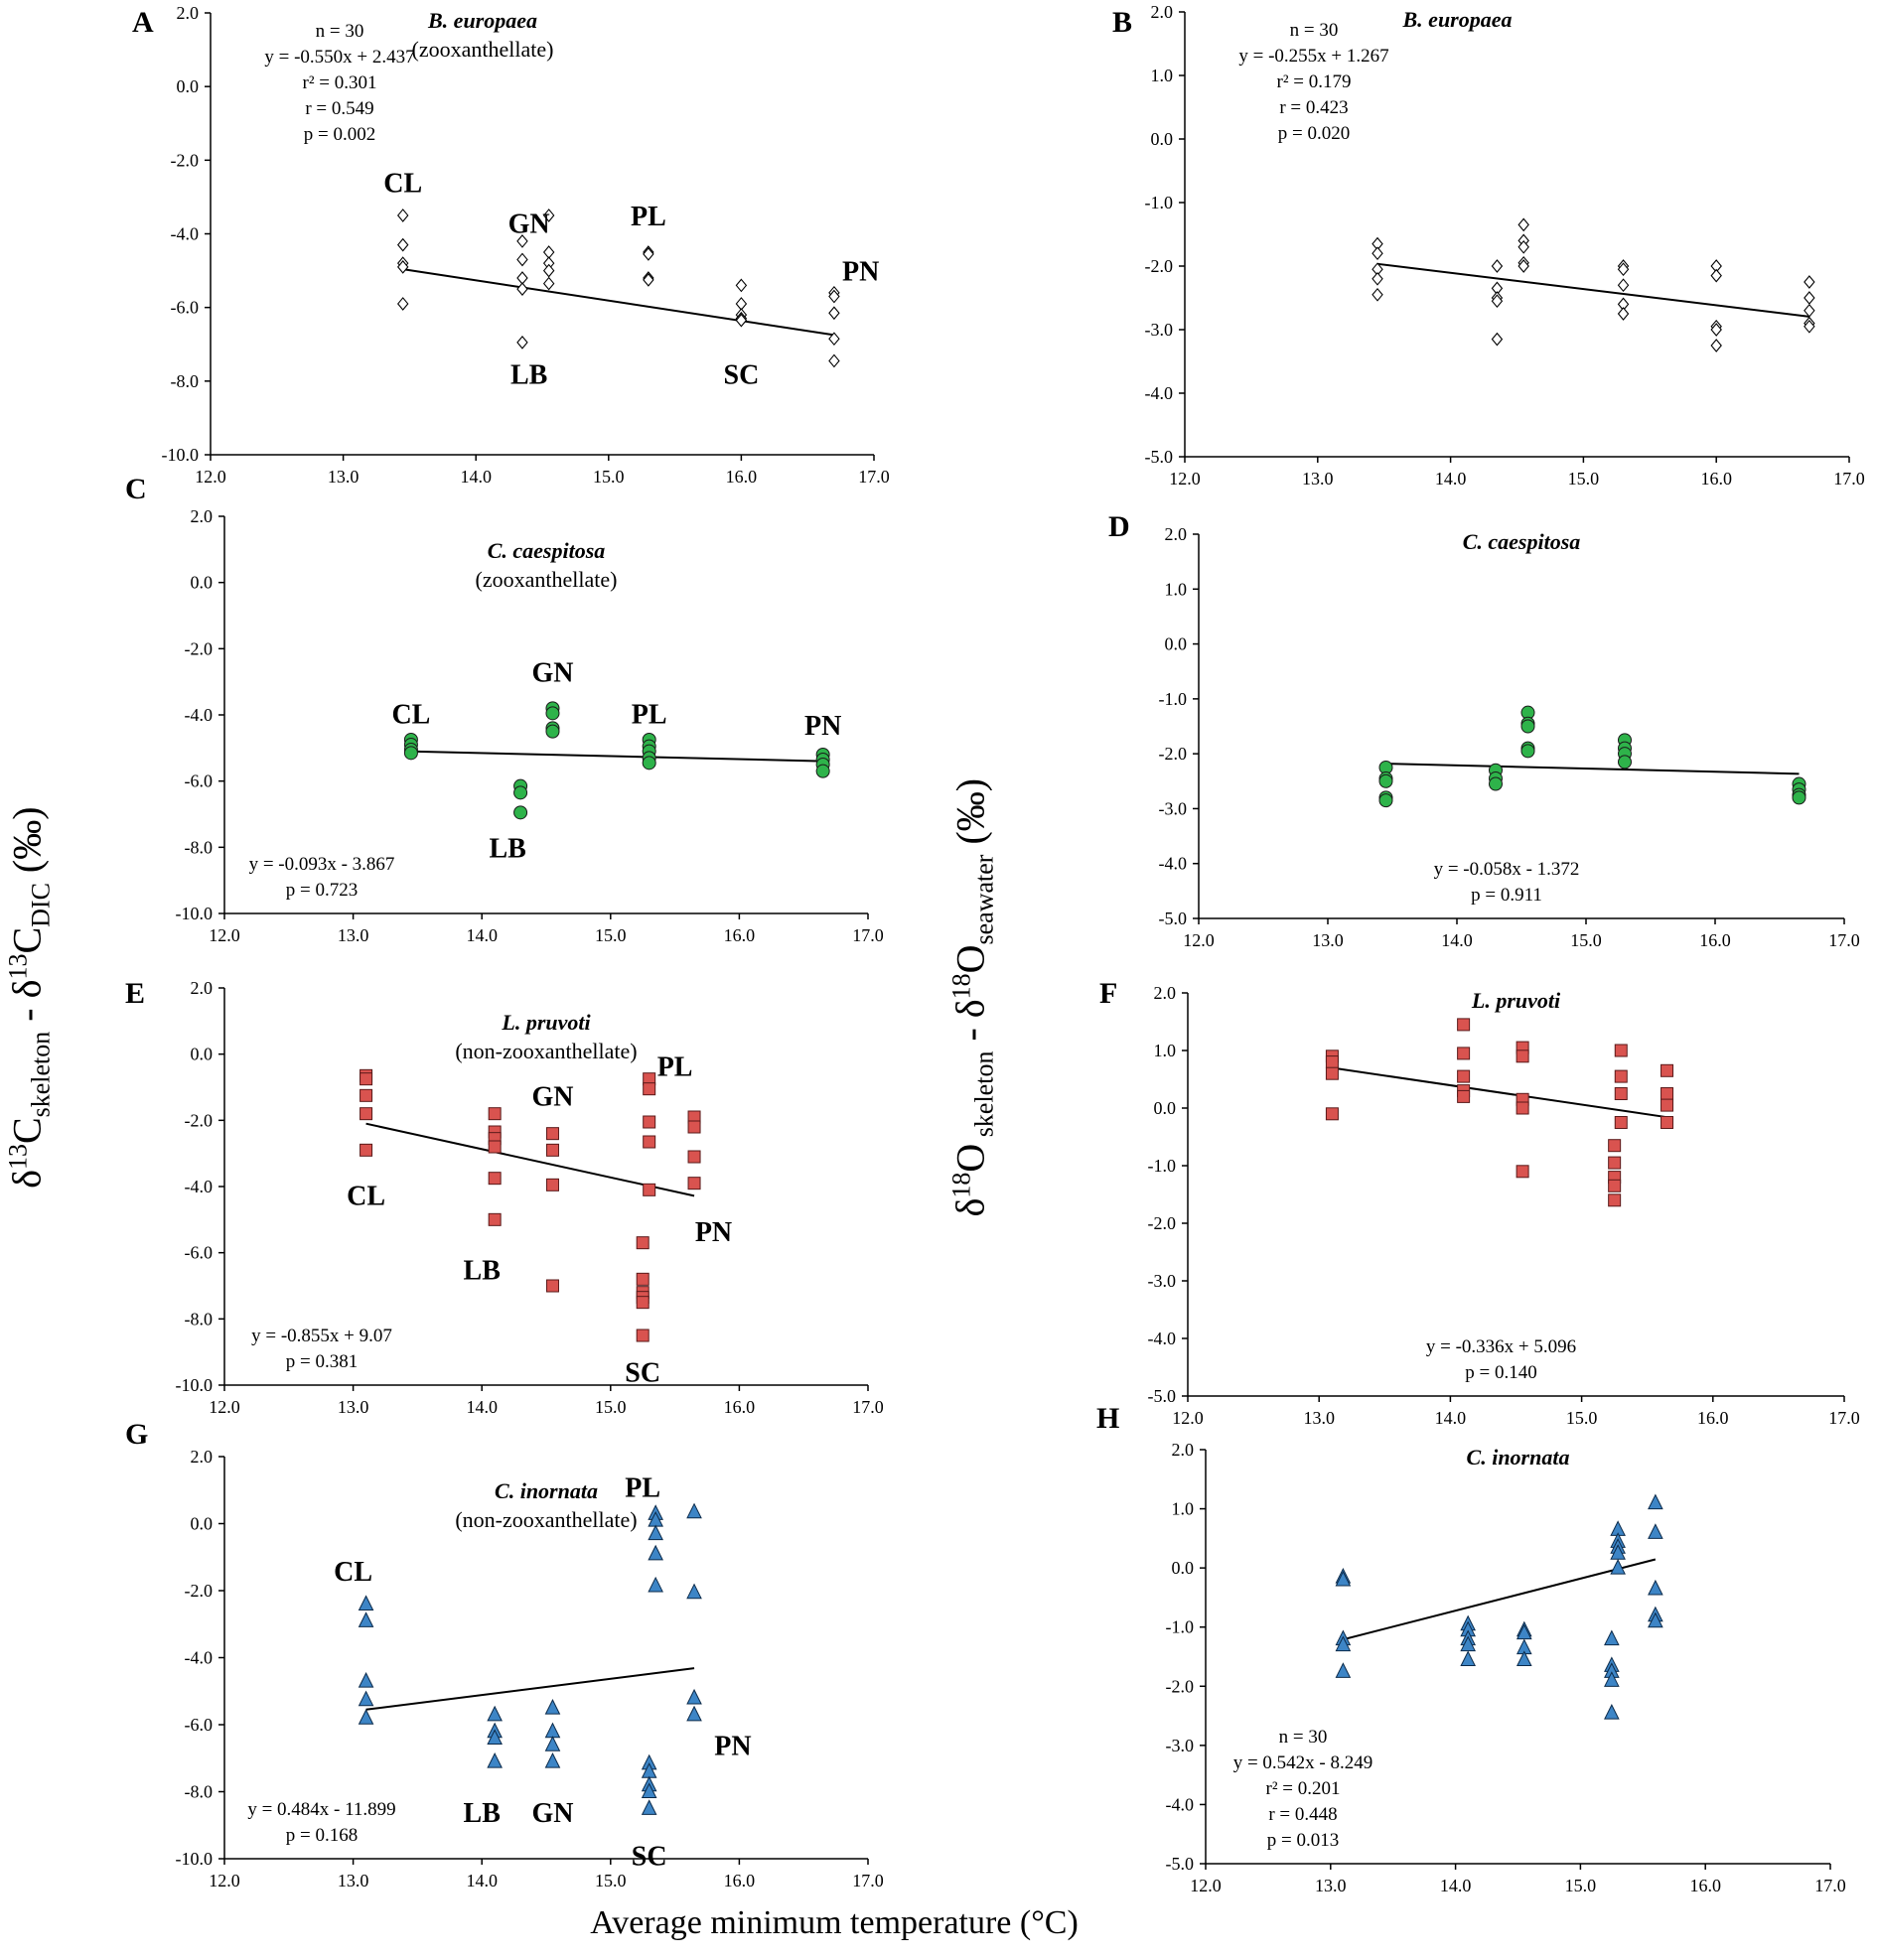 This screenshot has width=1877, height=1960. What do you see at coordinates (136, 1434) in the screenshot?
I see `panel-letter: G` at bounding box center [136, 1434].